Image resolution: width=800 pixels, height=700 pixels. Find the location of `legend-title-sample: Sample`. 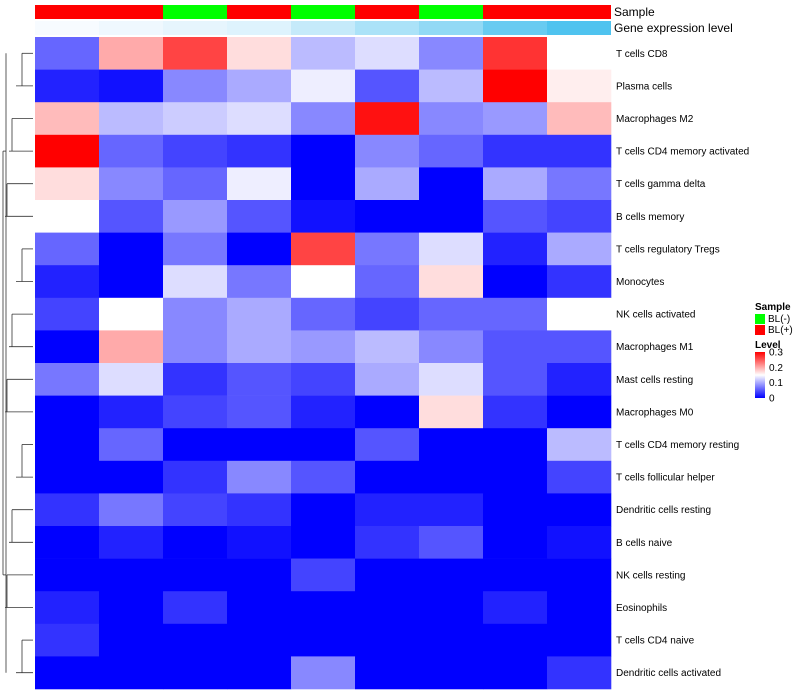

legend-title-sample: Sample is located at coordinates (773, 307).